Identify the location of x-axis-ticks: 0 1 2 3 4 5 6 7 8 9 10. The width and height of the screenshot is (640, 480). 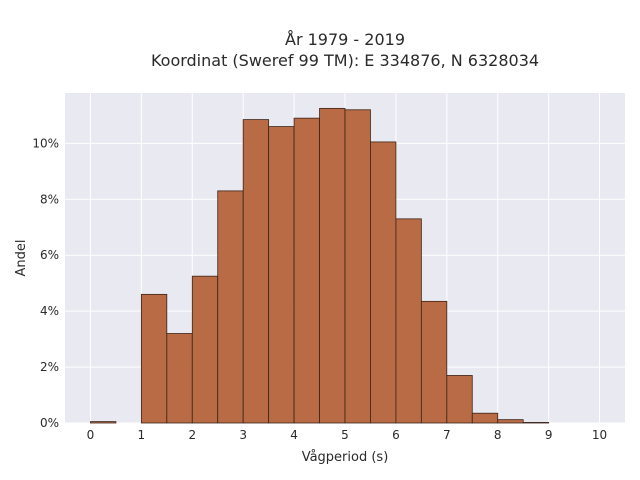
(347, 435).